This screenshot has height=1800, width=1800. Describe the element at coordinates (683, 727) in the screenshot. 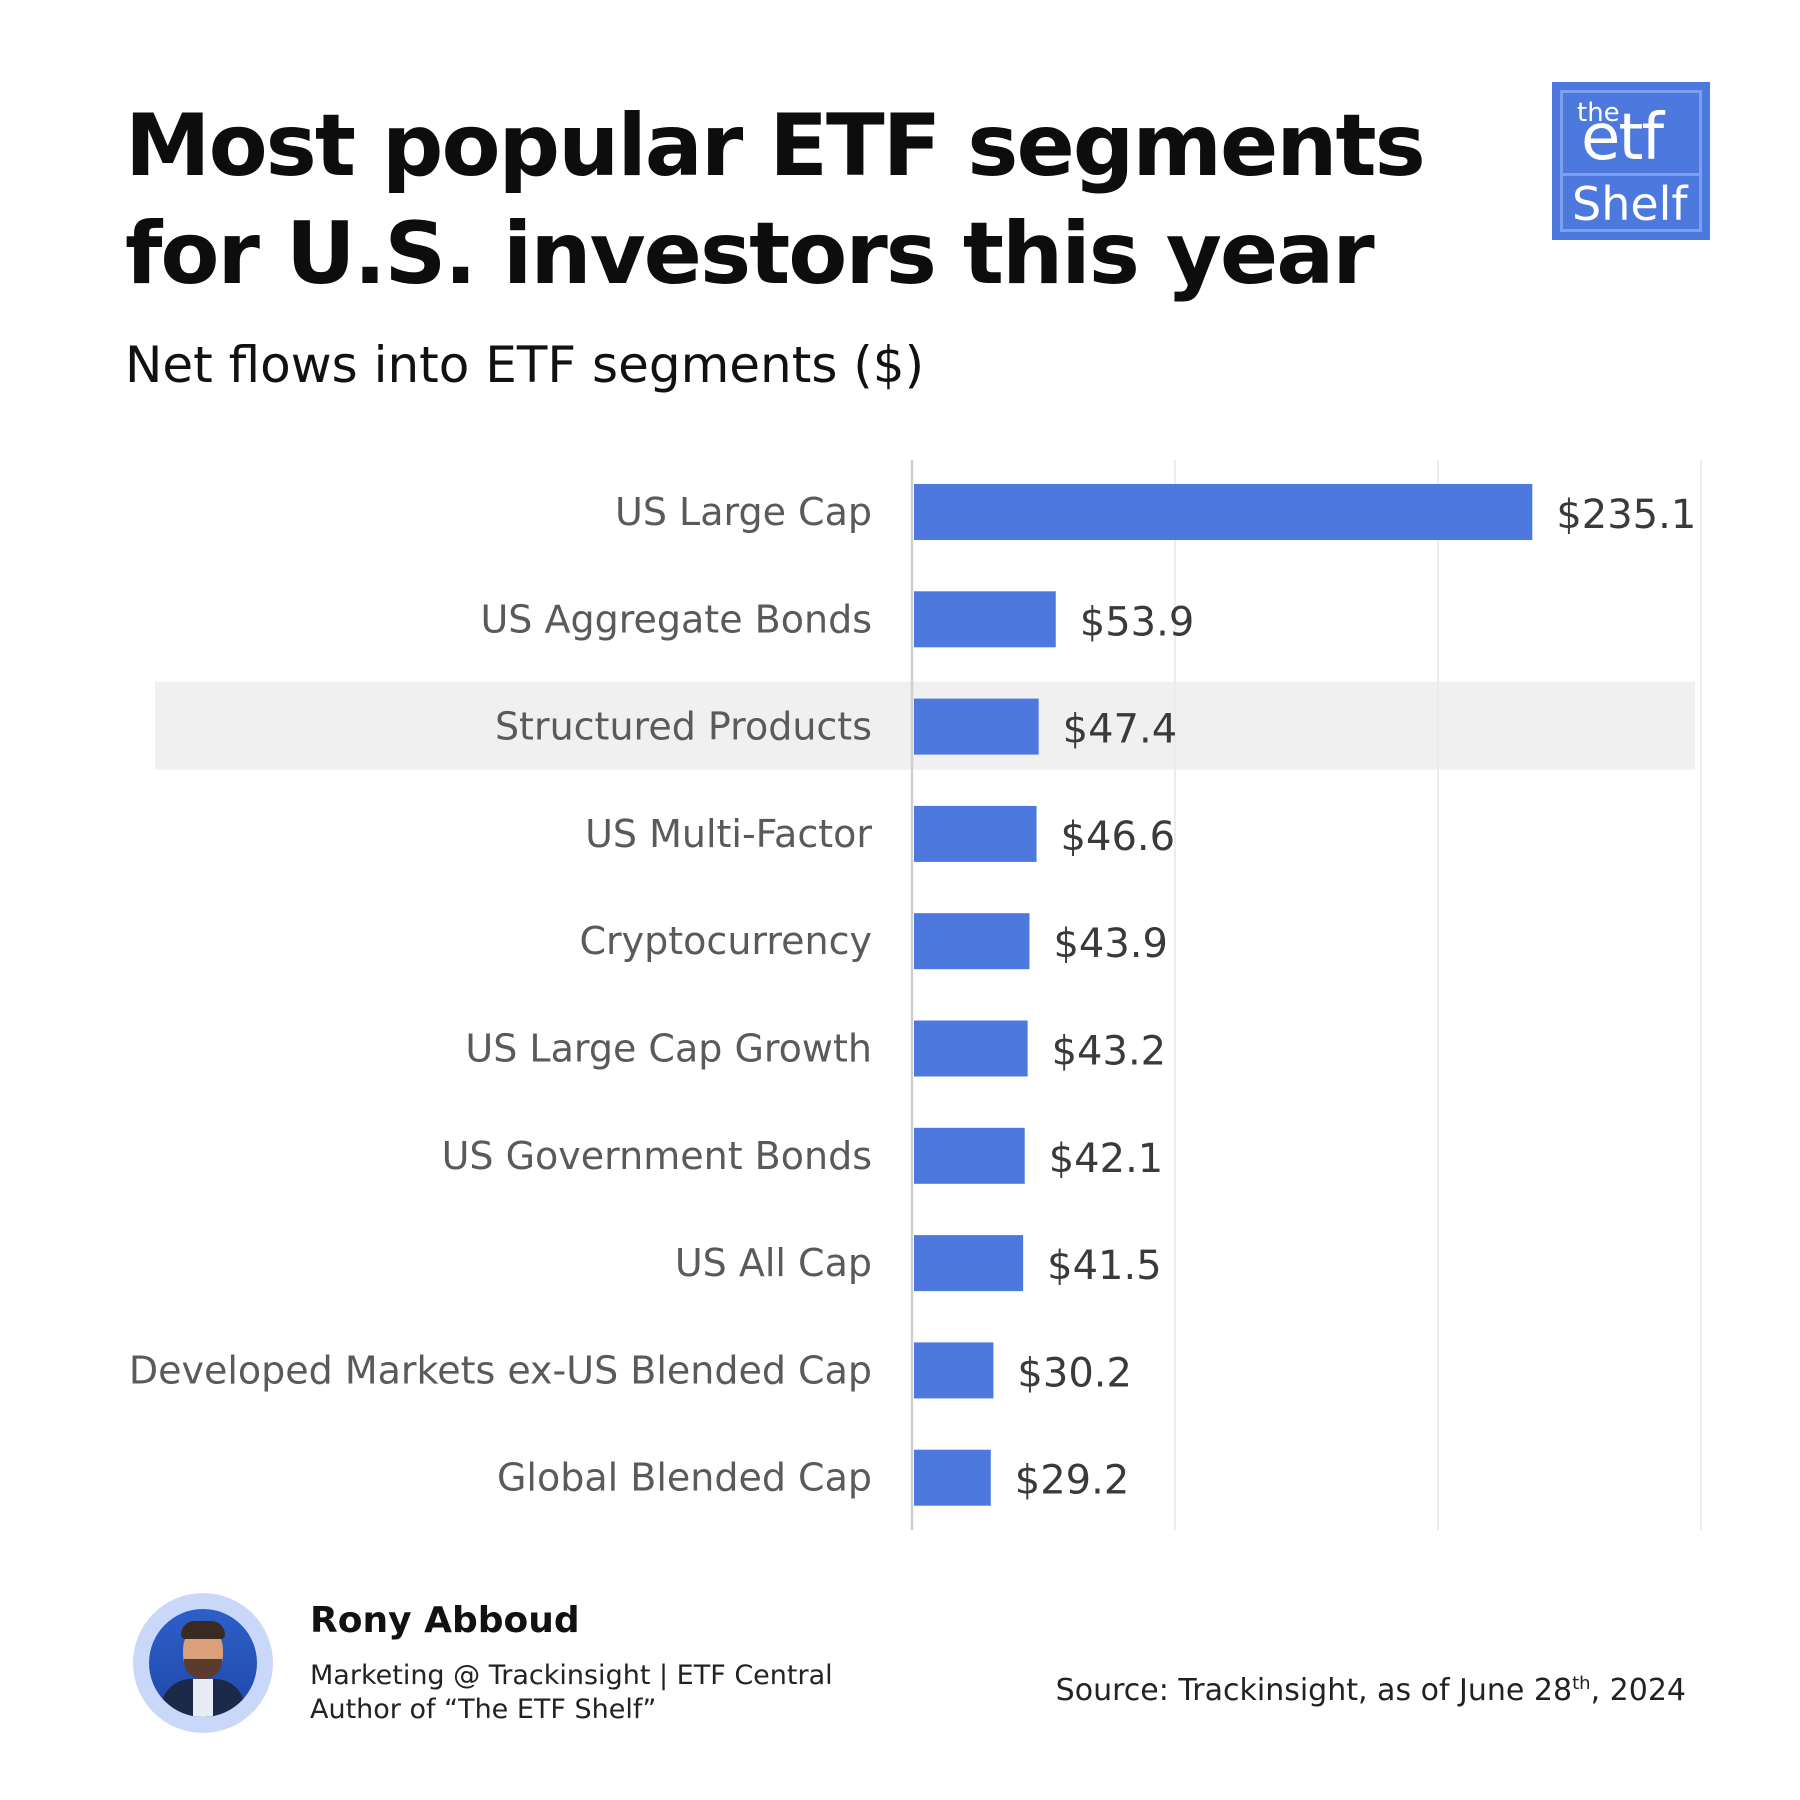

I see `category-label: Structured Products` at that location.